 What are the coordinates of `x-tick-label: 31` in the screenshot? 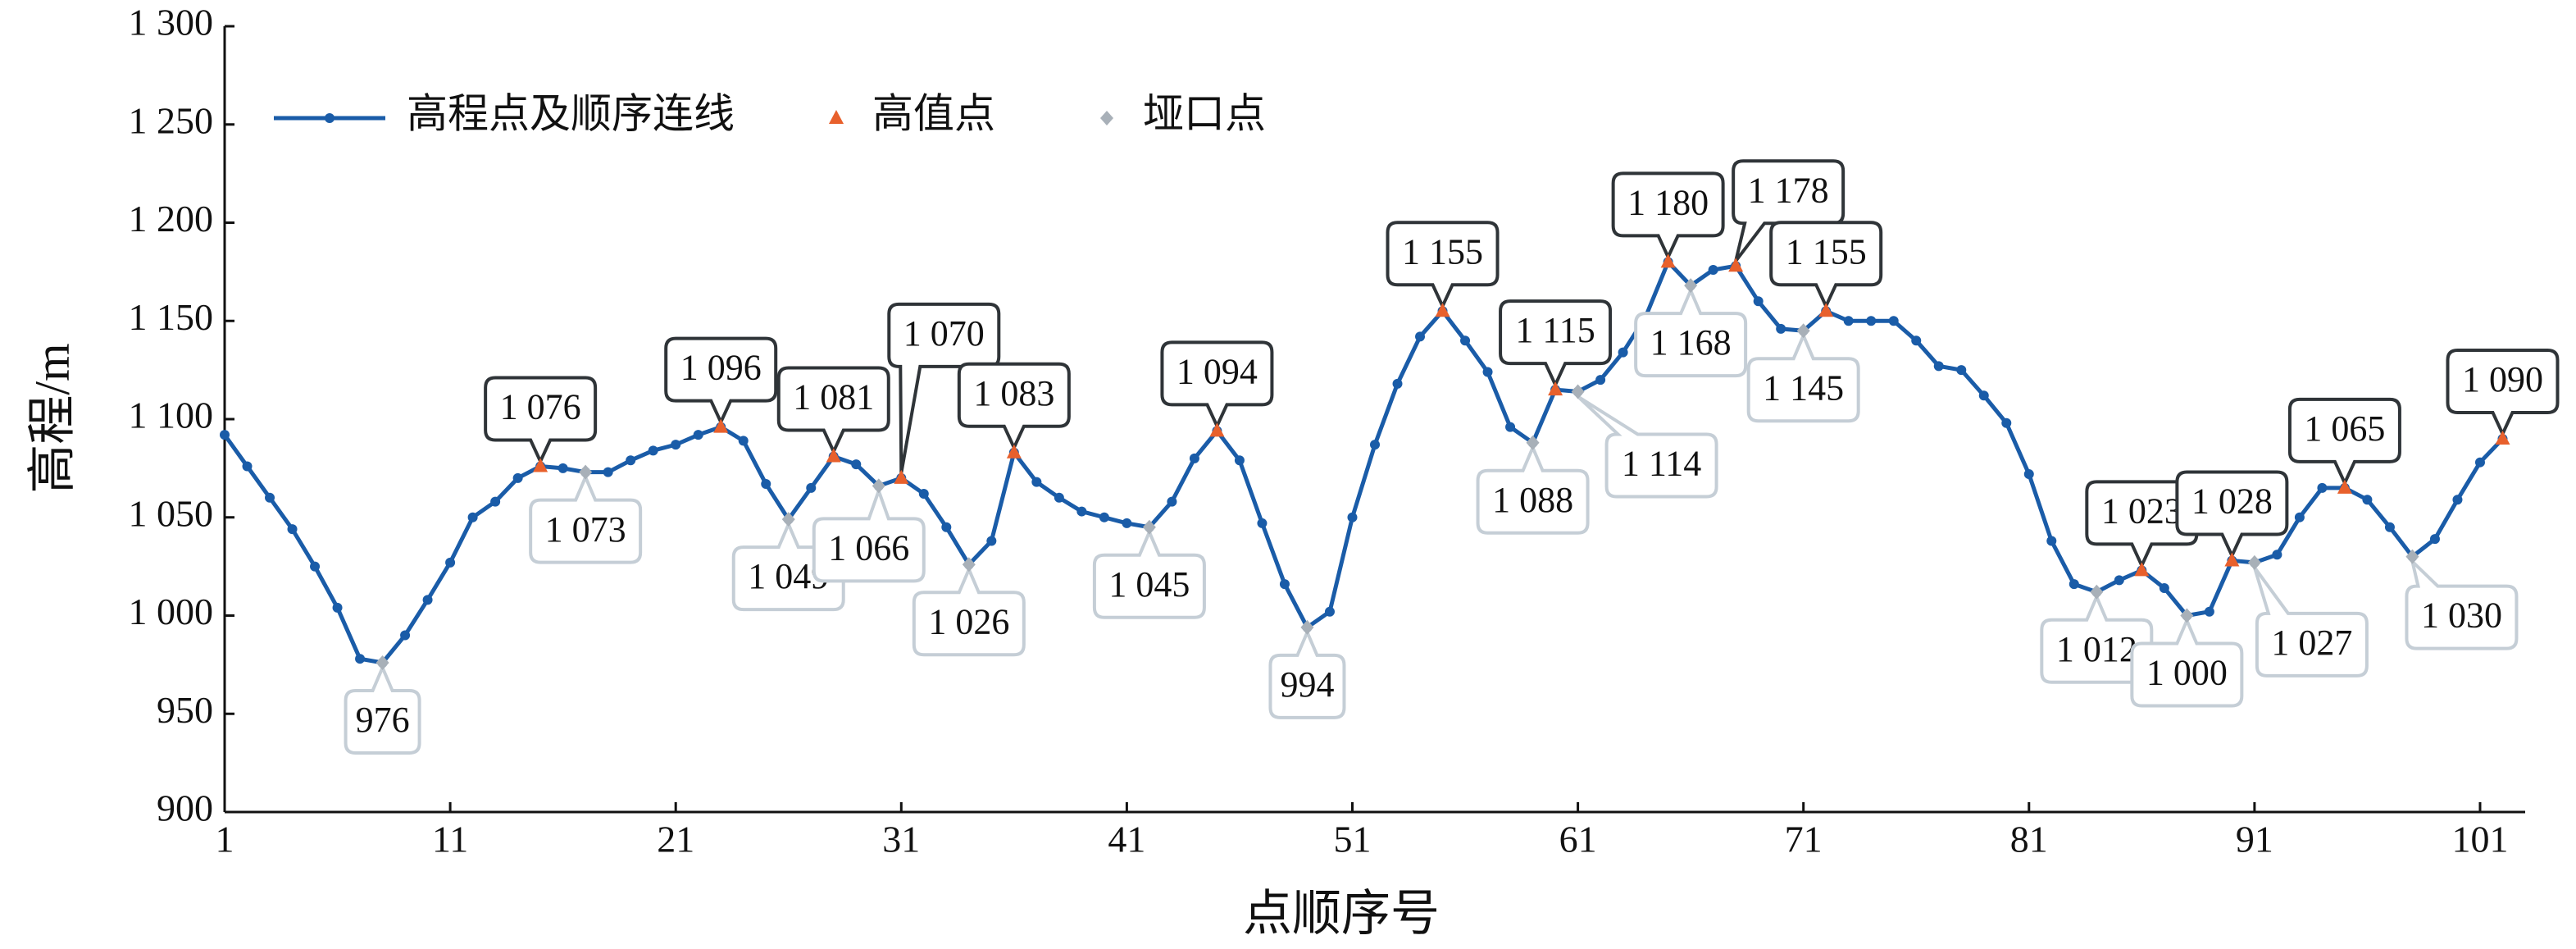 It's located at (901, 839).